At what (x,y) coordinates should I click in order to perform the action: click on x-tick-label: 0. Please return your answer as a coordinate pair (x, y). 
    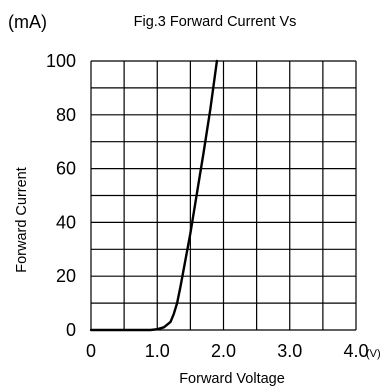
    Looking at the image, I should click on (91, 351).